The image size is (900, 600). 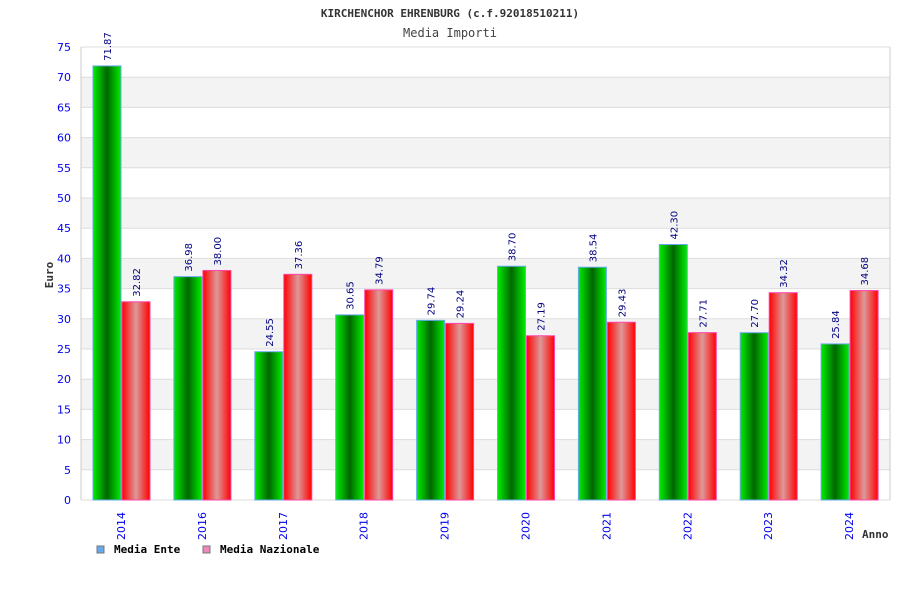 What do you see at coordinates (513, 247) in the screenshot?
I see `data-label: 38.70` at bounding box center [513, 247].